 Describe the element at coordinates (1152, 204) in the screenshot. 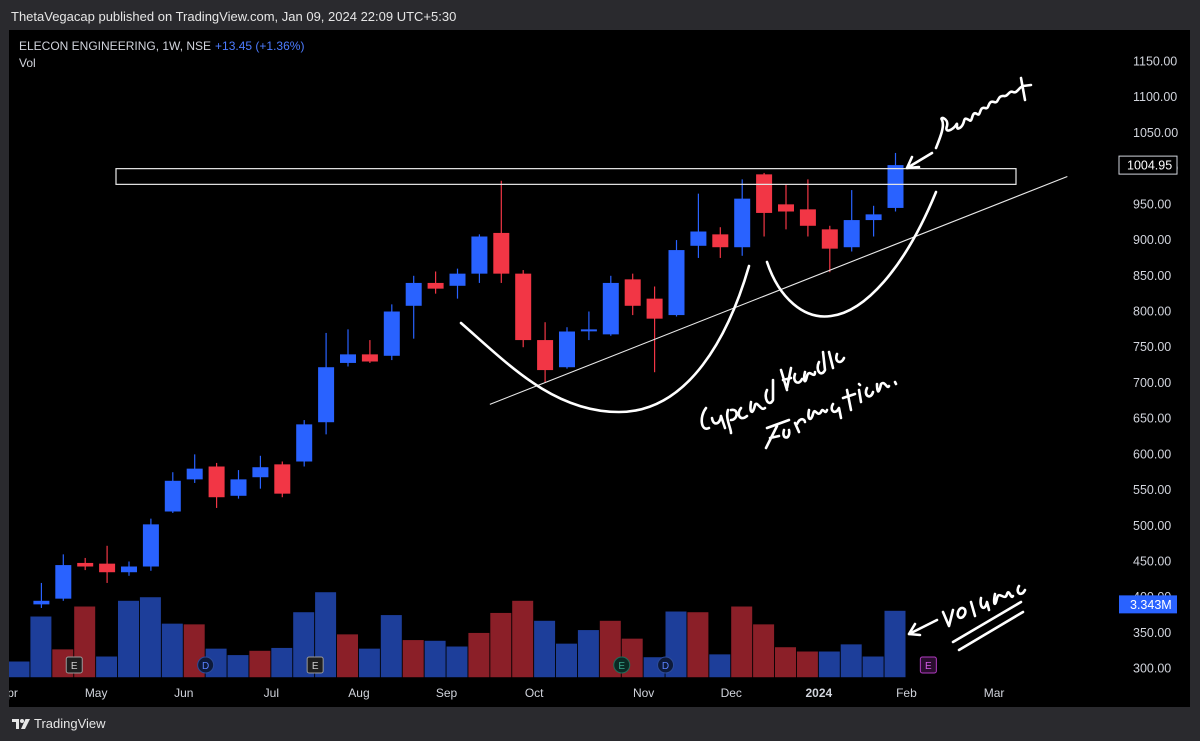

I see `price-tick-label: 950.00` at that location.